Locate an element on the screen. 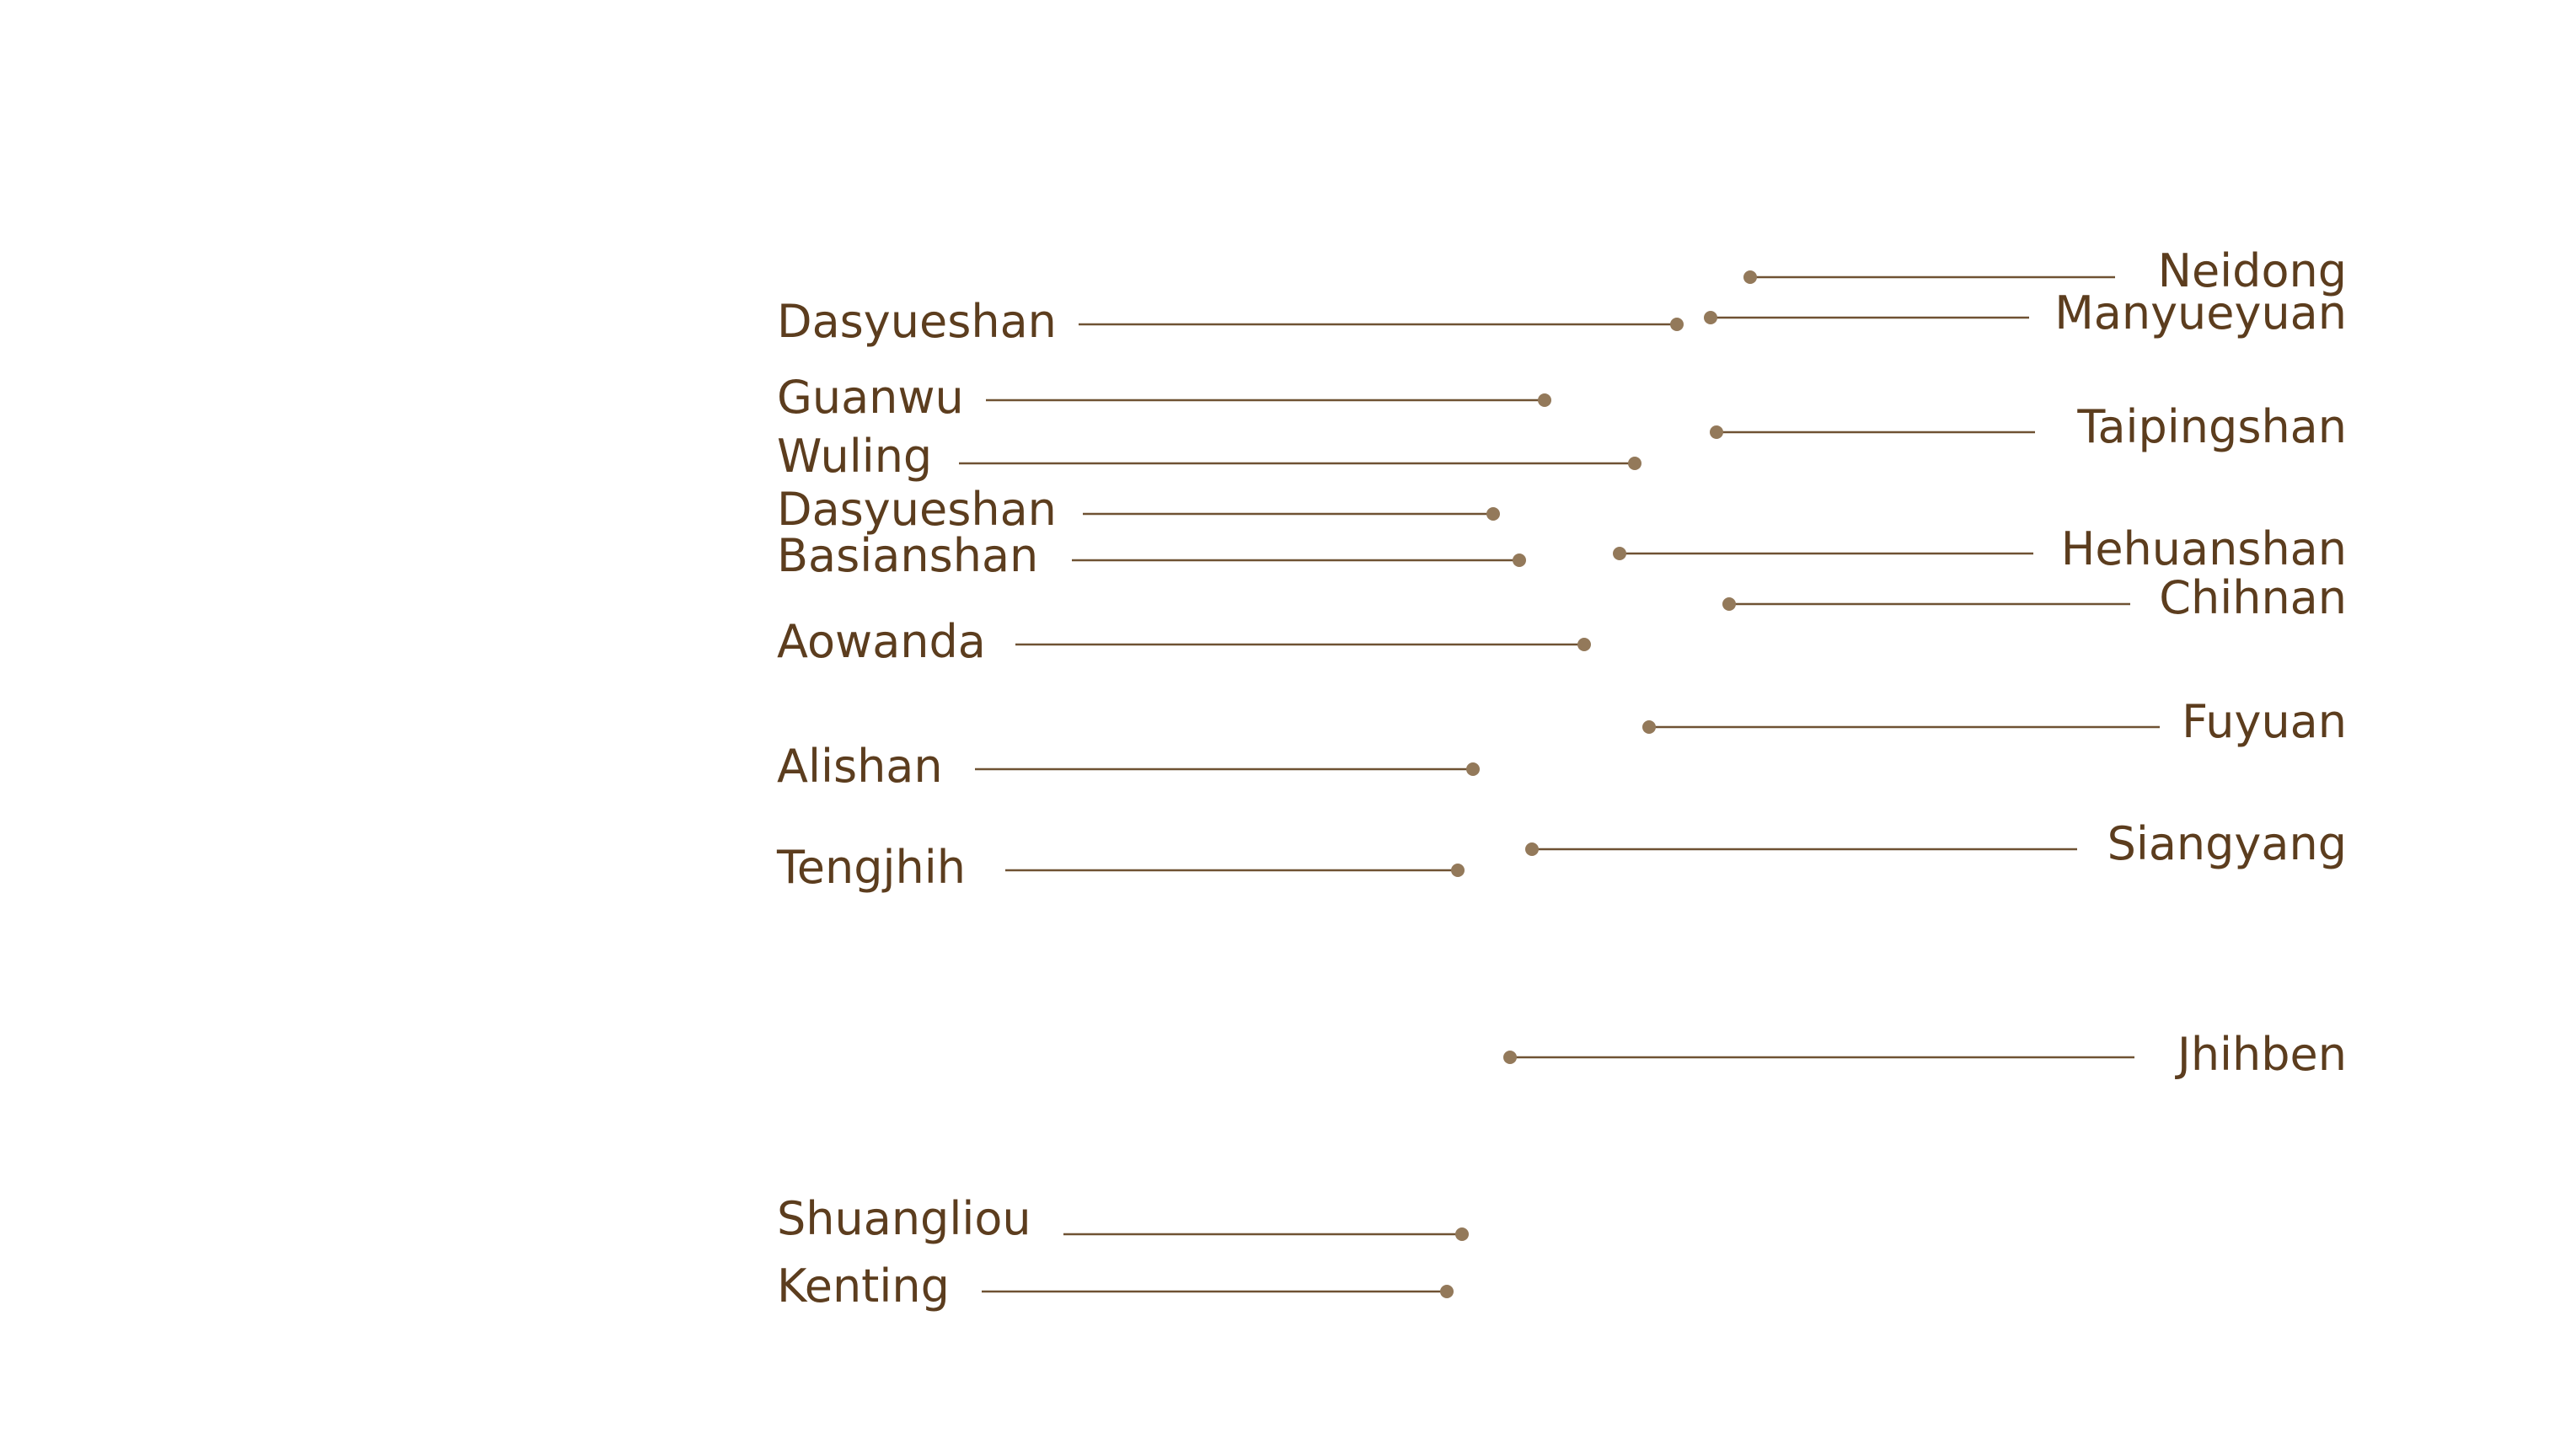 Image resolution: width=2576 pixels, height=1444 pixels. location-label: Tengjhih is located at coordinates (871, 867).